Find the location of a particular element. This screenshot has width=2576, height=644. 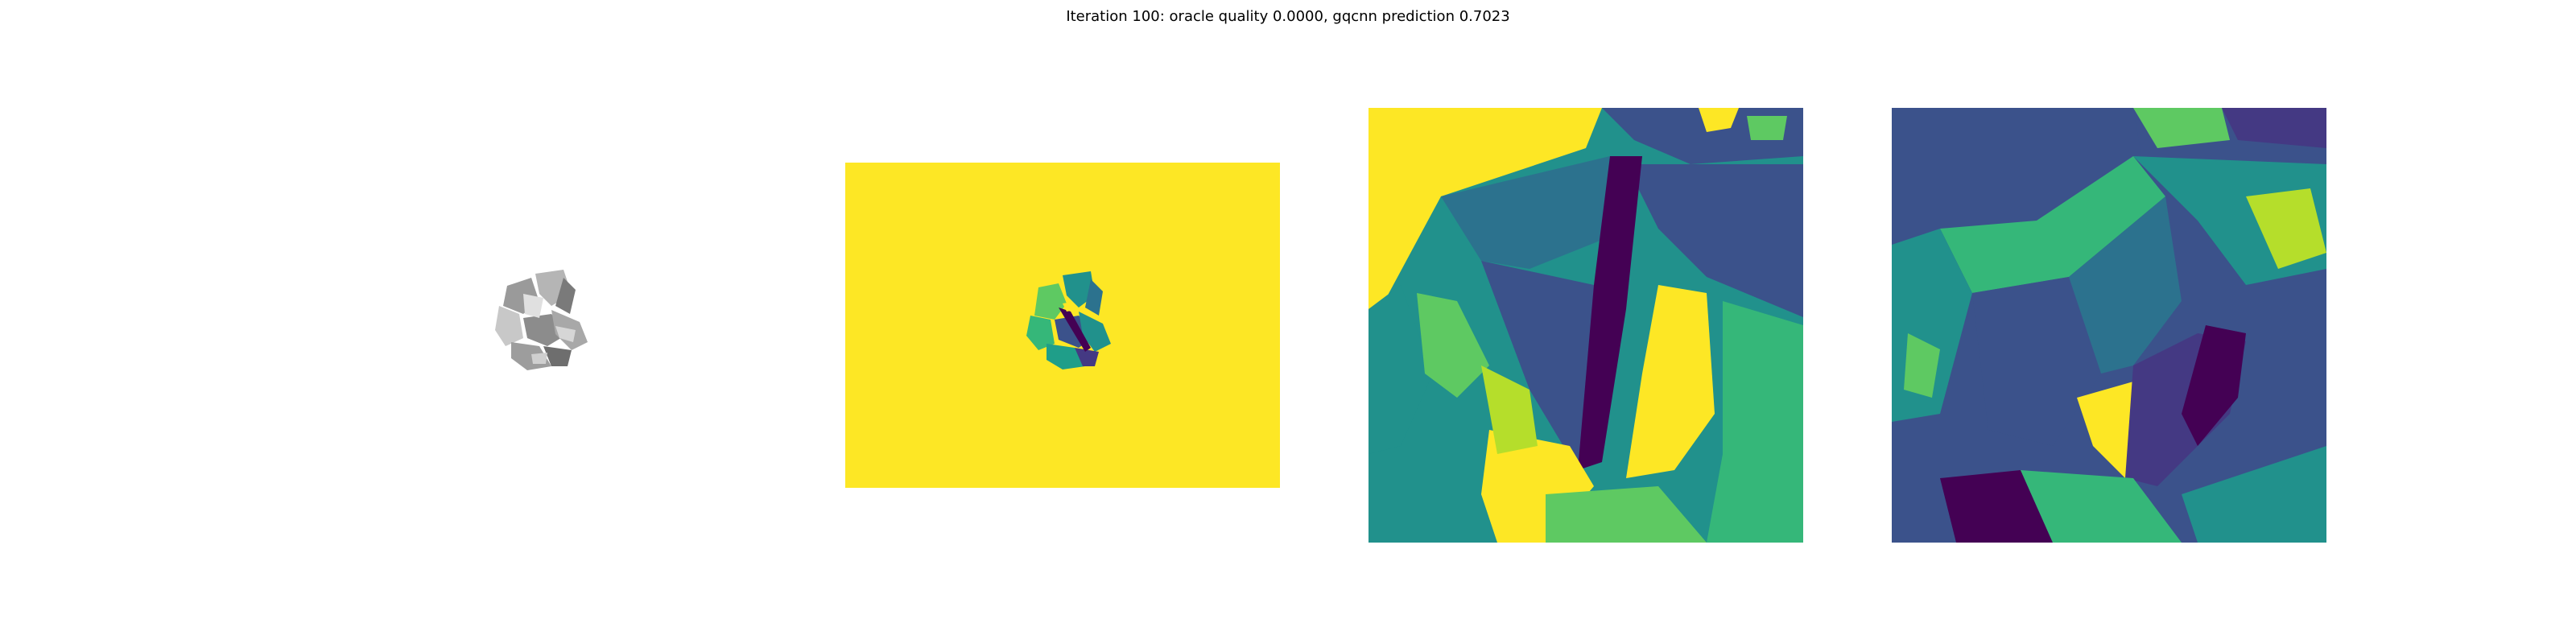

depth-crop-image is located at coordinates (1585, 325).